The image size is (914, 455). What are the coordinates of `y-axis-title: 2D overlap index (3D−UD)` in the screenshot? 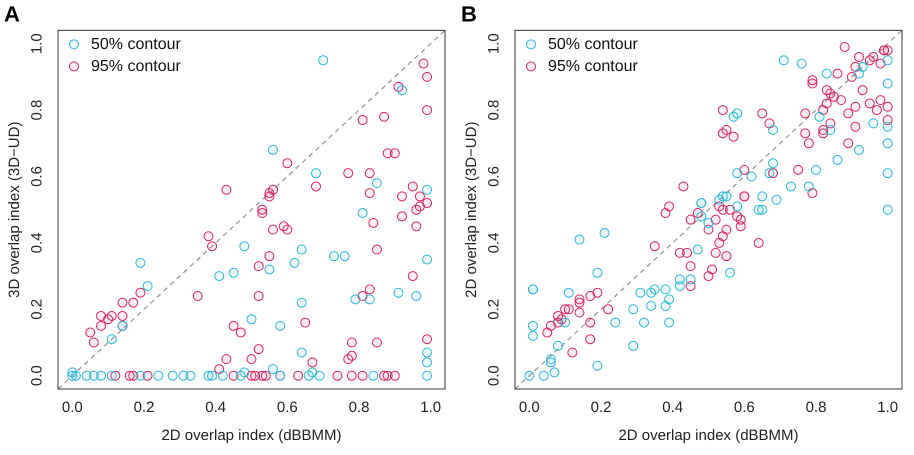 It's located at (471, 210).